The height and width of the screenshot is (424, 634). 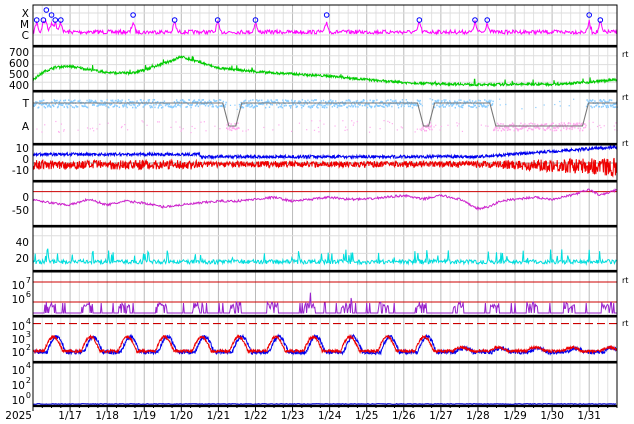 What do you see at coordinates (28, 294) in the screenshot?
I see `y-tick-exponent: 6` at bounding box center [28, 294].